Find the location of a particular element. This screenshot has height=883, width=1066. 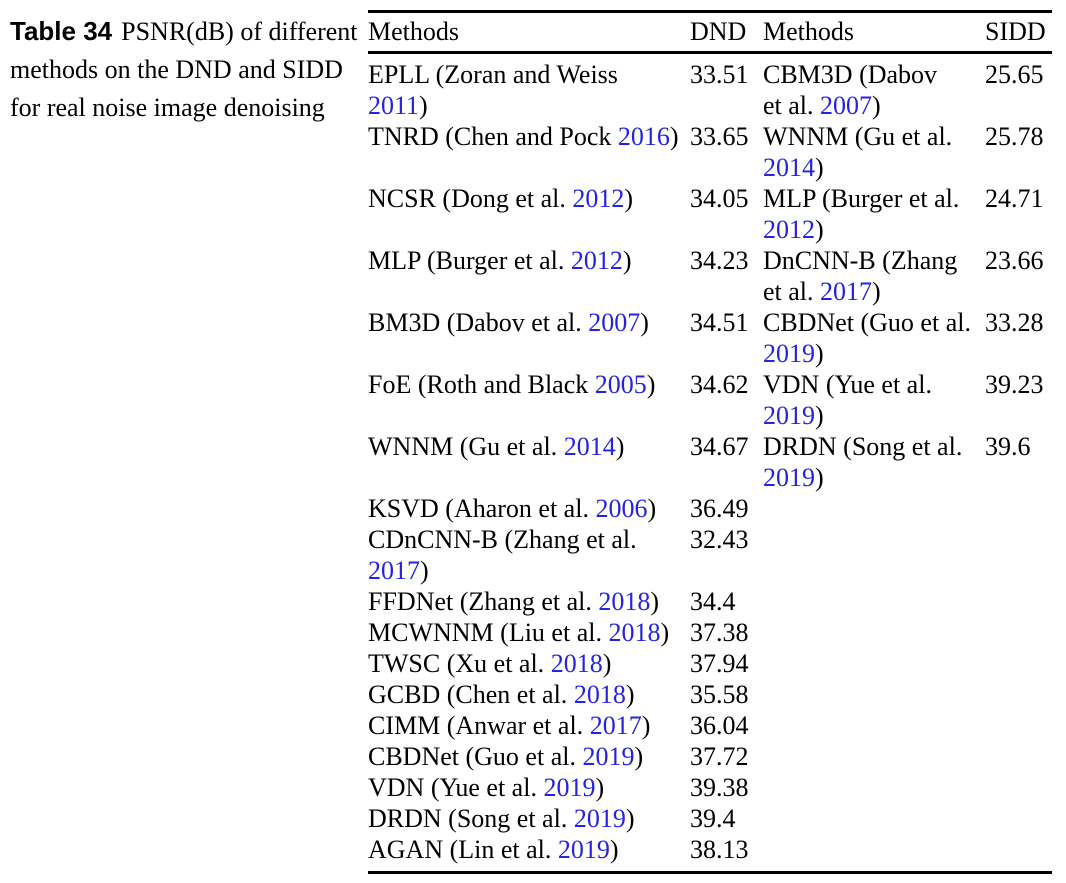

method-cell: FoE (Roth and Black 2005) is located at coordinates (512, 384).